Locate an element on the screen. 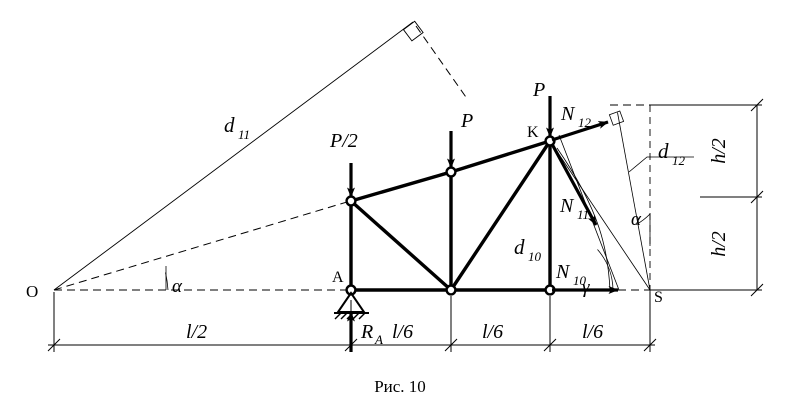 The image size is (800, 405). right-angle-marker-apex is located at coordinates (413, 31).